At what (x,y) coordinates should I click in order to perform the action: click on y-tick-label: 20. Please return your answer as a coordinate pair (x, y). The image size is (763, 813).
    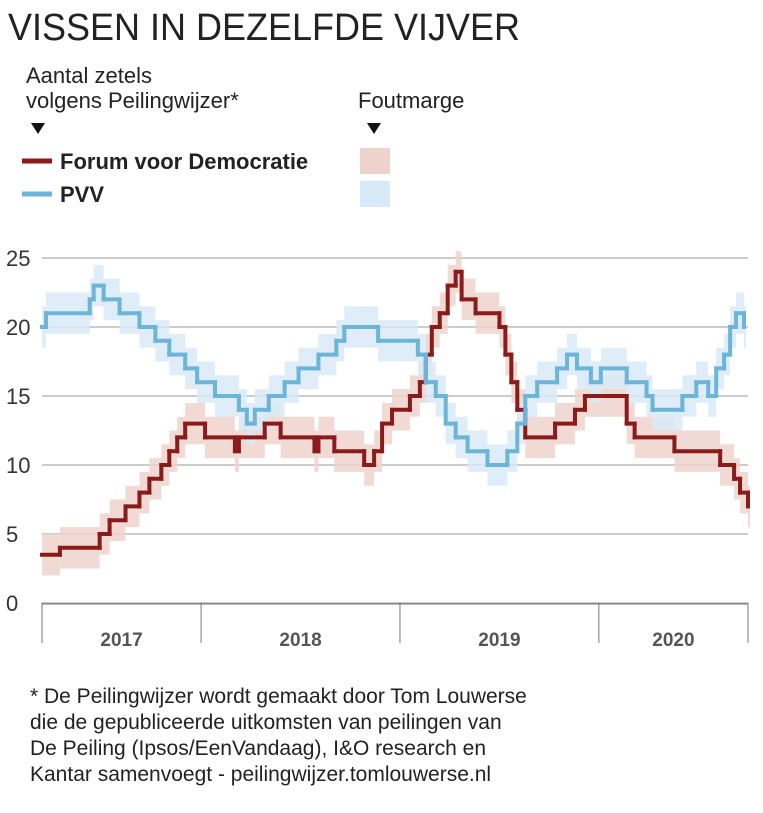
    Looking at the image, I should click on (18, 327).